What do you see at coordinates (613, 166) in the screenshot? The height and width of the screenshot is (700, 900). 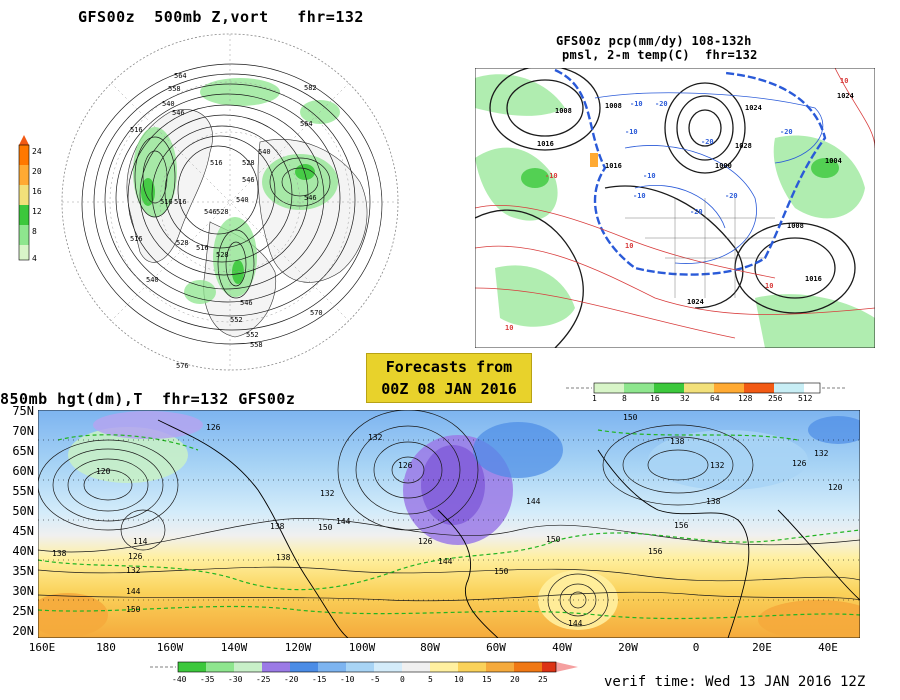 I see `contour-label: 1016` at bounding box center [613, 166].